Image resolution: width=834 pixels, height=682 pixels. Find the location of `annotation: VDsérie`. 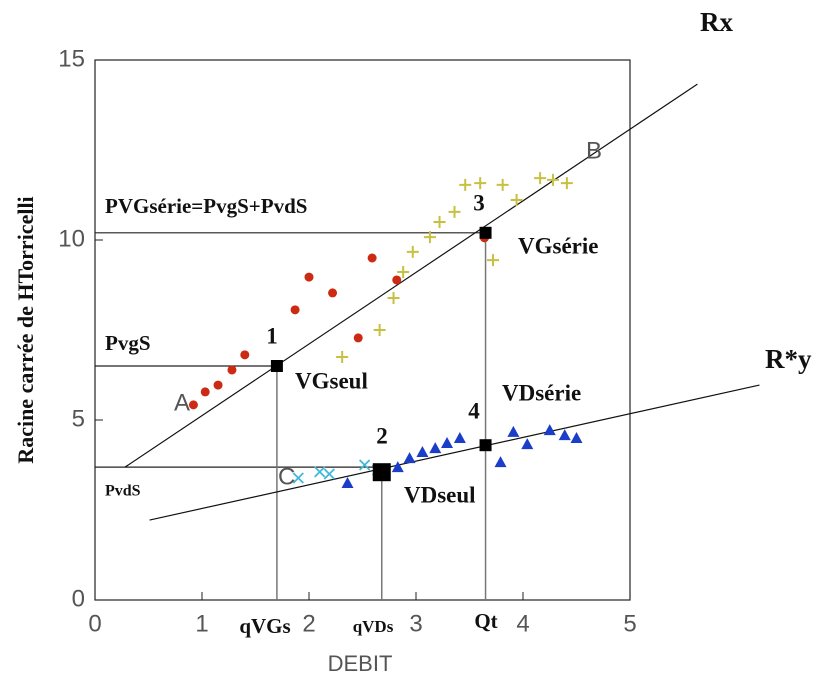

annotation: VDsérie is located at coordinates (541, 392).